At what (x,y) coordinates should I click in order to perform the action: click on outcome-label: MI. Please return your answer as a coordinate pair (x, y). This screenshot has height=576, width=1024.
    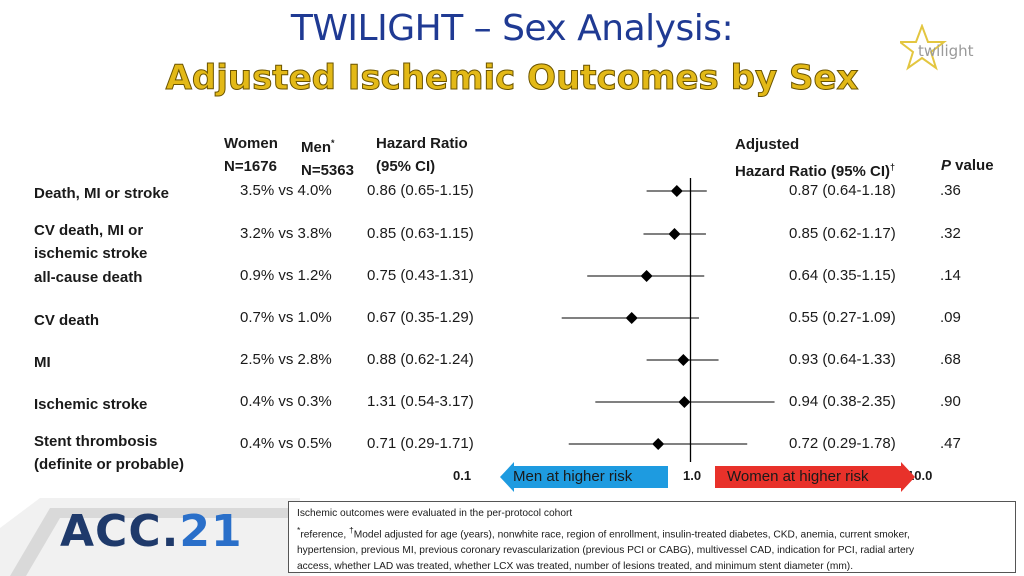
    Looking at the image, I should click on (42, 362).